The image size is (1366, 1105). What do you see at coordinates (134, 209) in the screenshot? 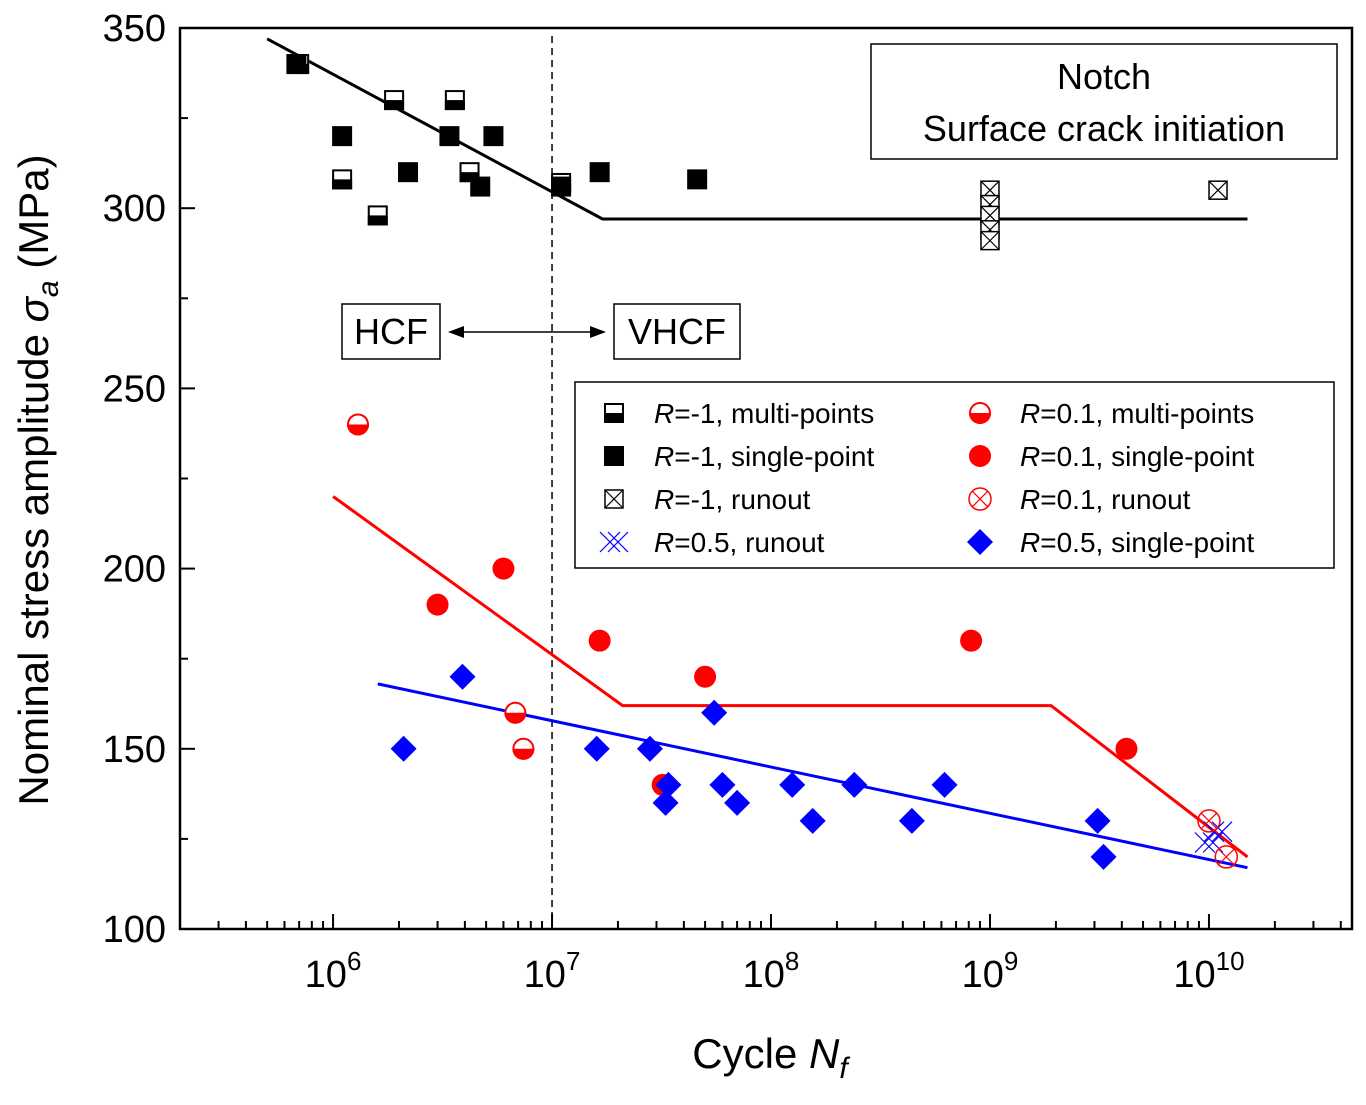
I see `y-tick-label: 300` at bounding box center [134, 209].